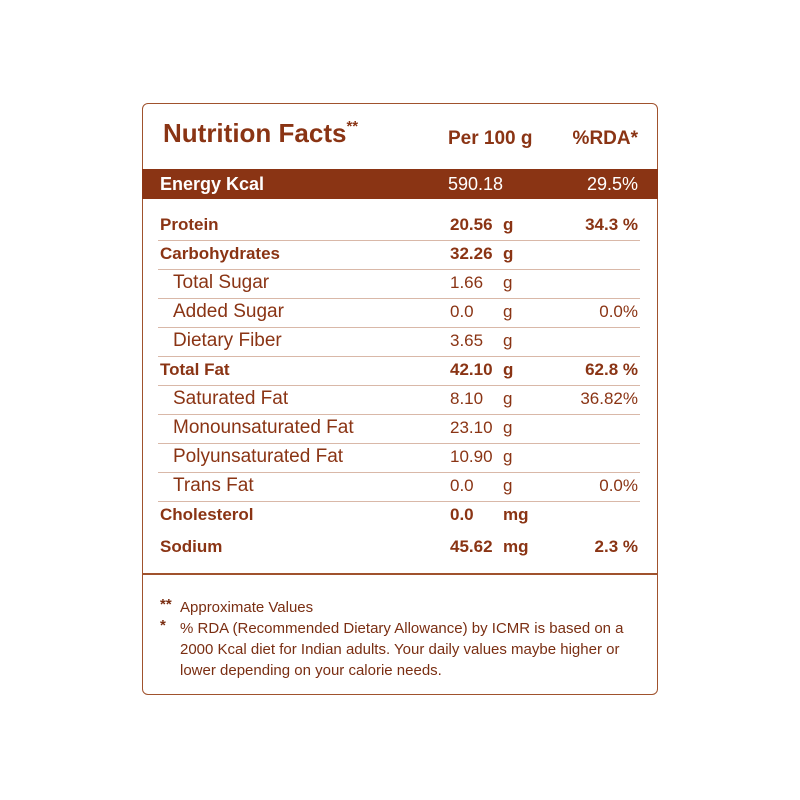 This screenshot has width=800, height=800. I want to click on sub-nutrient-name: Polyunsaturated Fat, so click(258, 456).